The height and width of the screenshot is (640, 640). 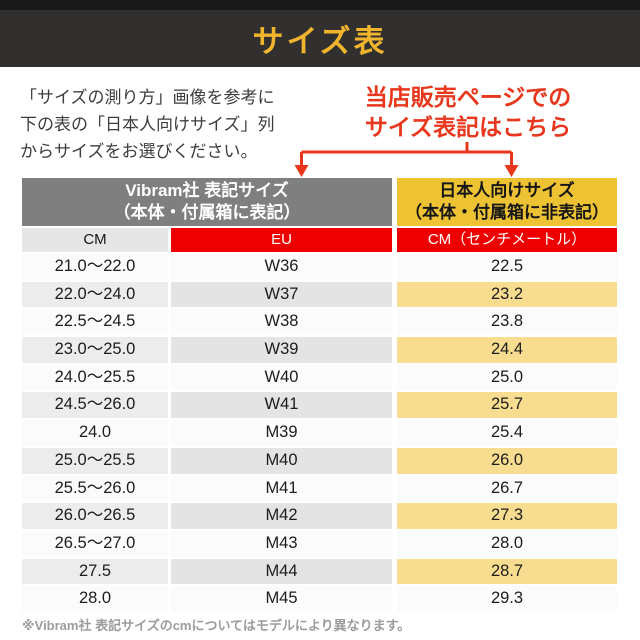 I want to click on eu-size-cell: W37, so click(x=281, y=294).